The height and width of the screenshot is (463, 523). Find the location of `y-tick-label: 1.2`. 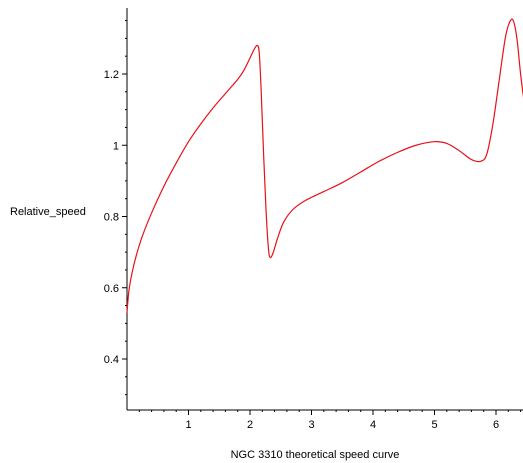

y-tick-label: 1.2 is located at coordinates (111, 75).